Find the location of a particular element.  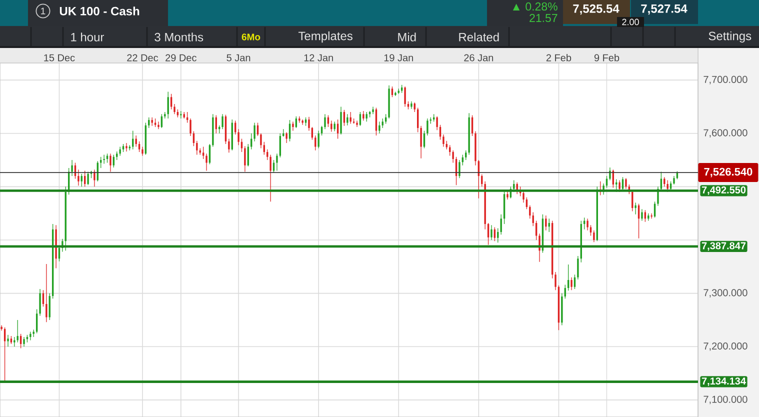

x-tick-label: 12 Jan is located at coordinates (318, 58).